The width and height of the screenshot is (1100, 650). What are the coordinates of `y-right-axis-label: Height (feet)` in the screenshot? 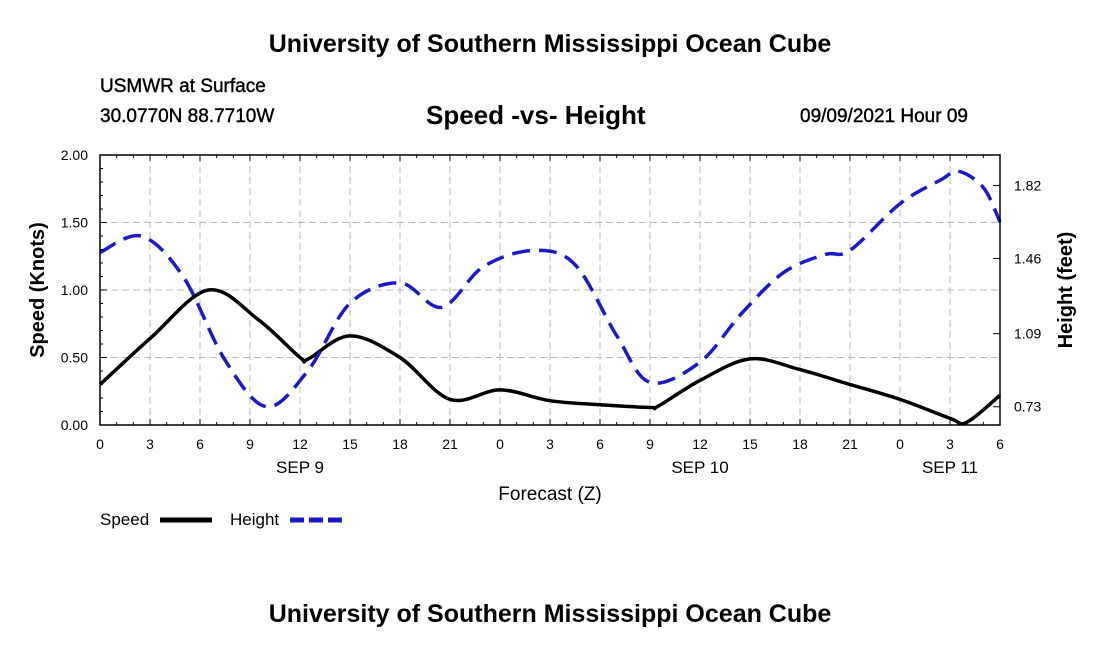 It's located at (1066, 290).